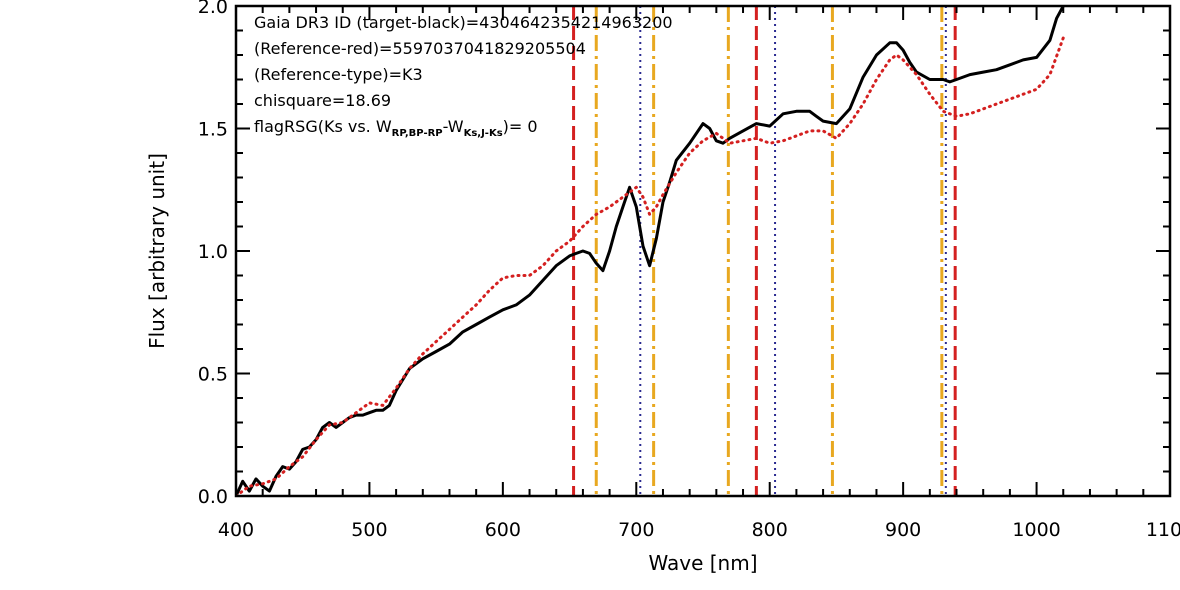 This screenshot has width=1180, height=590. Describe the element at coordinates (213, 9) in the screenshot. I see `y-tick-label: 2.0` at that location.